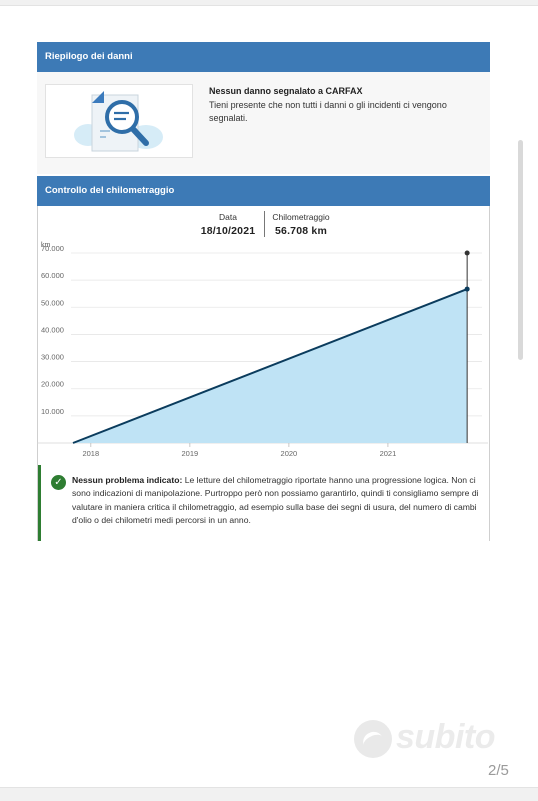  I want to click on x-tick-label: 2020, so click(289, 453).